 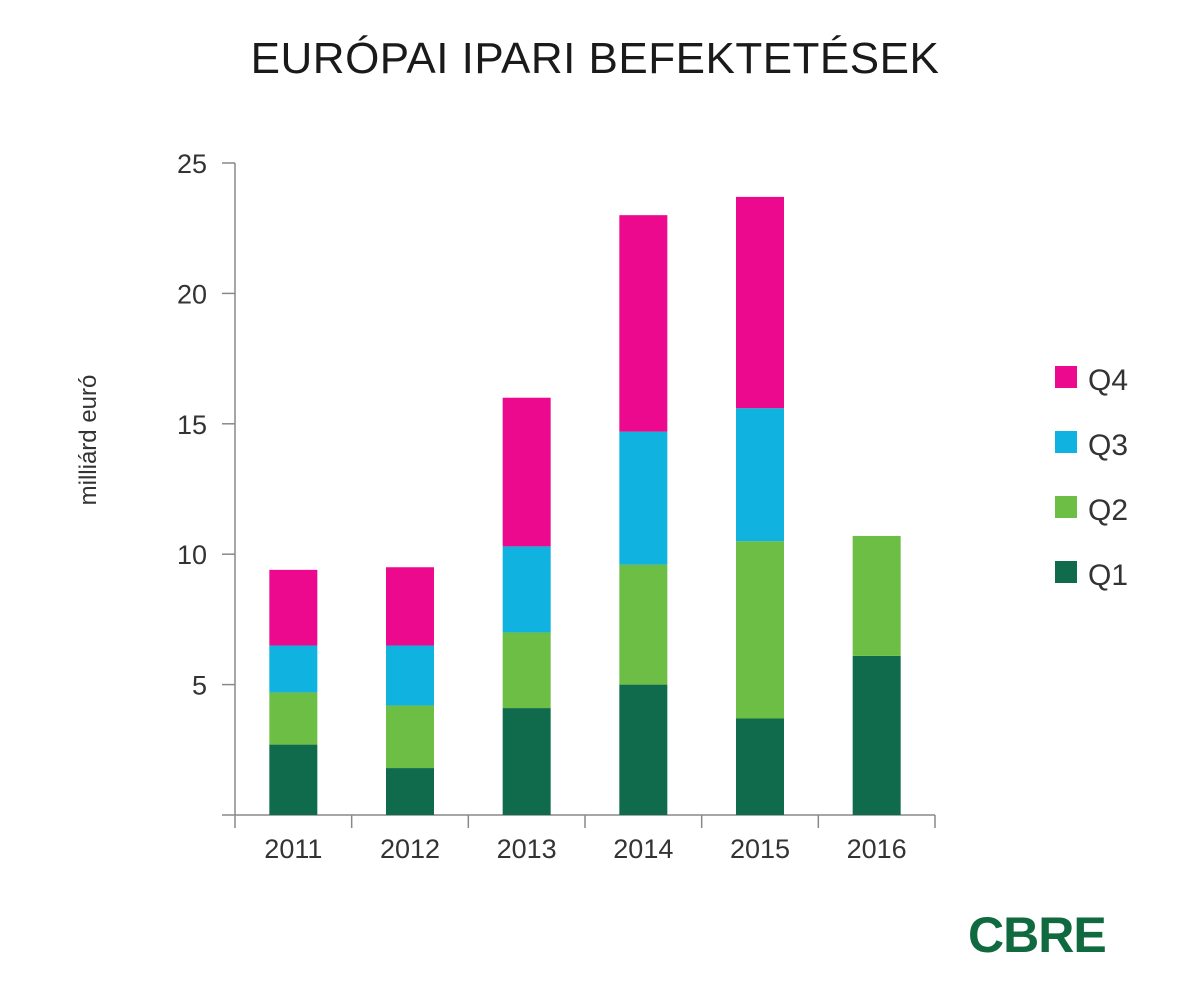 What do you see at coordinates (1066, 507) in the screenshot?
I see `legend-swatch-q2` at bounding box center [1066, 507].